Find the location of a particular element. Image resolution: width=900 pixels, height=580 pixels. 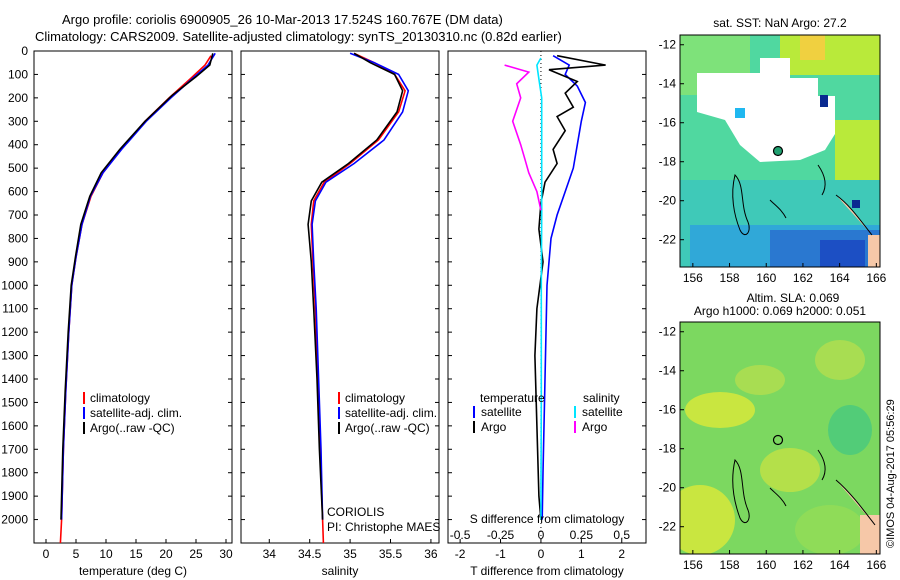

lat-tick-label: -18 is located at coordinates (668, 162).